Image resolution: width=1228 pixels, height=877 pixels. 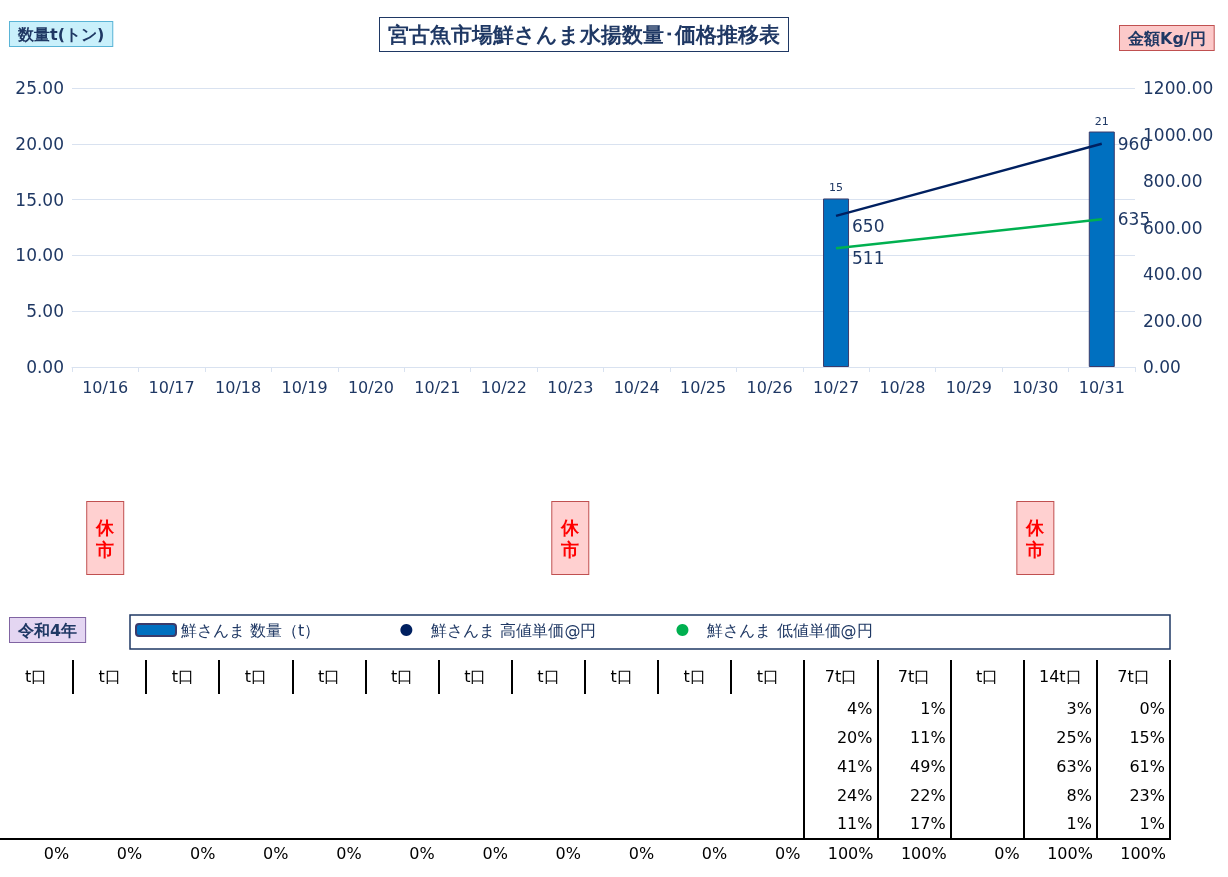 What do you see at coordinates (1079, 708) in the screenshot?
I see `text: 3%` at bounding box center [1079, 708].